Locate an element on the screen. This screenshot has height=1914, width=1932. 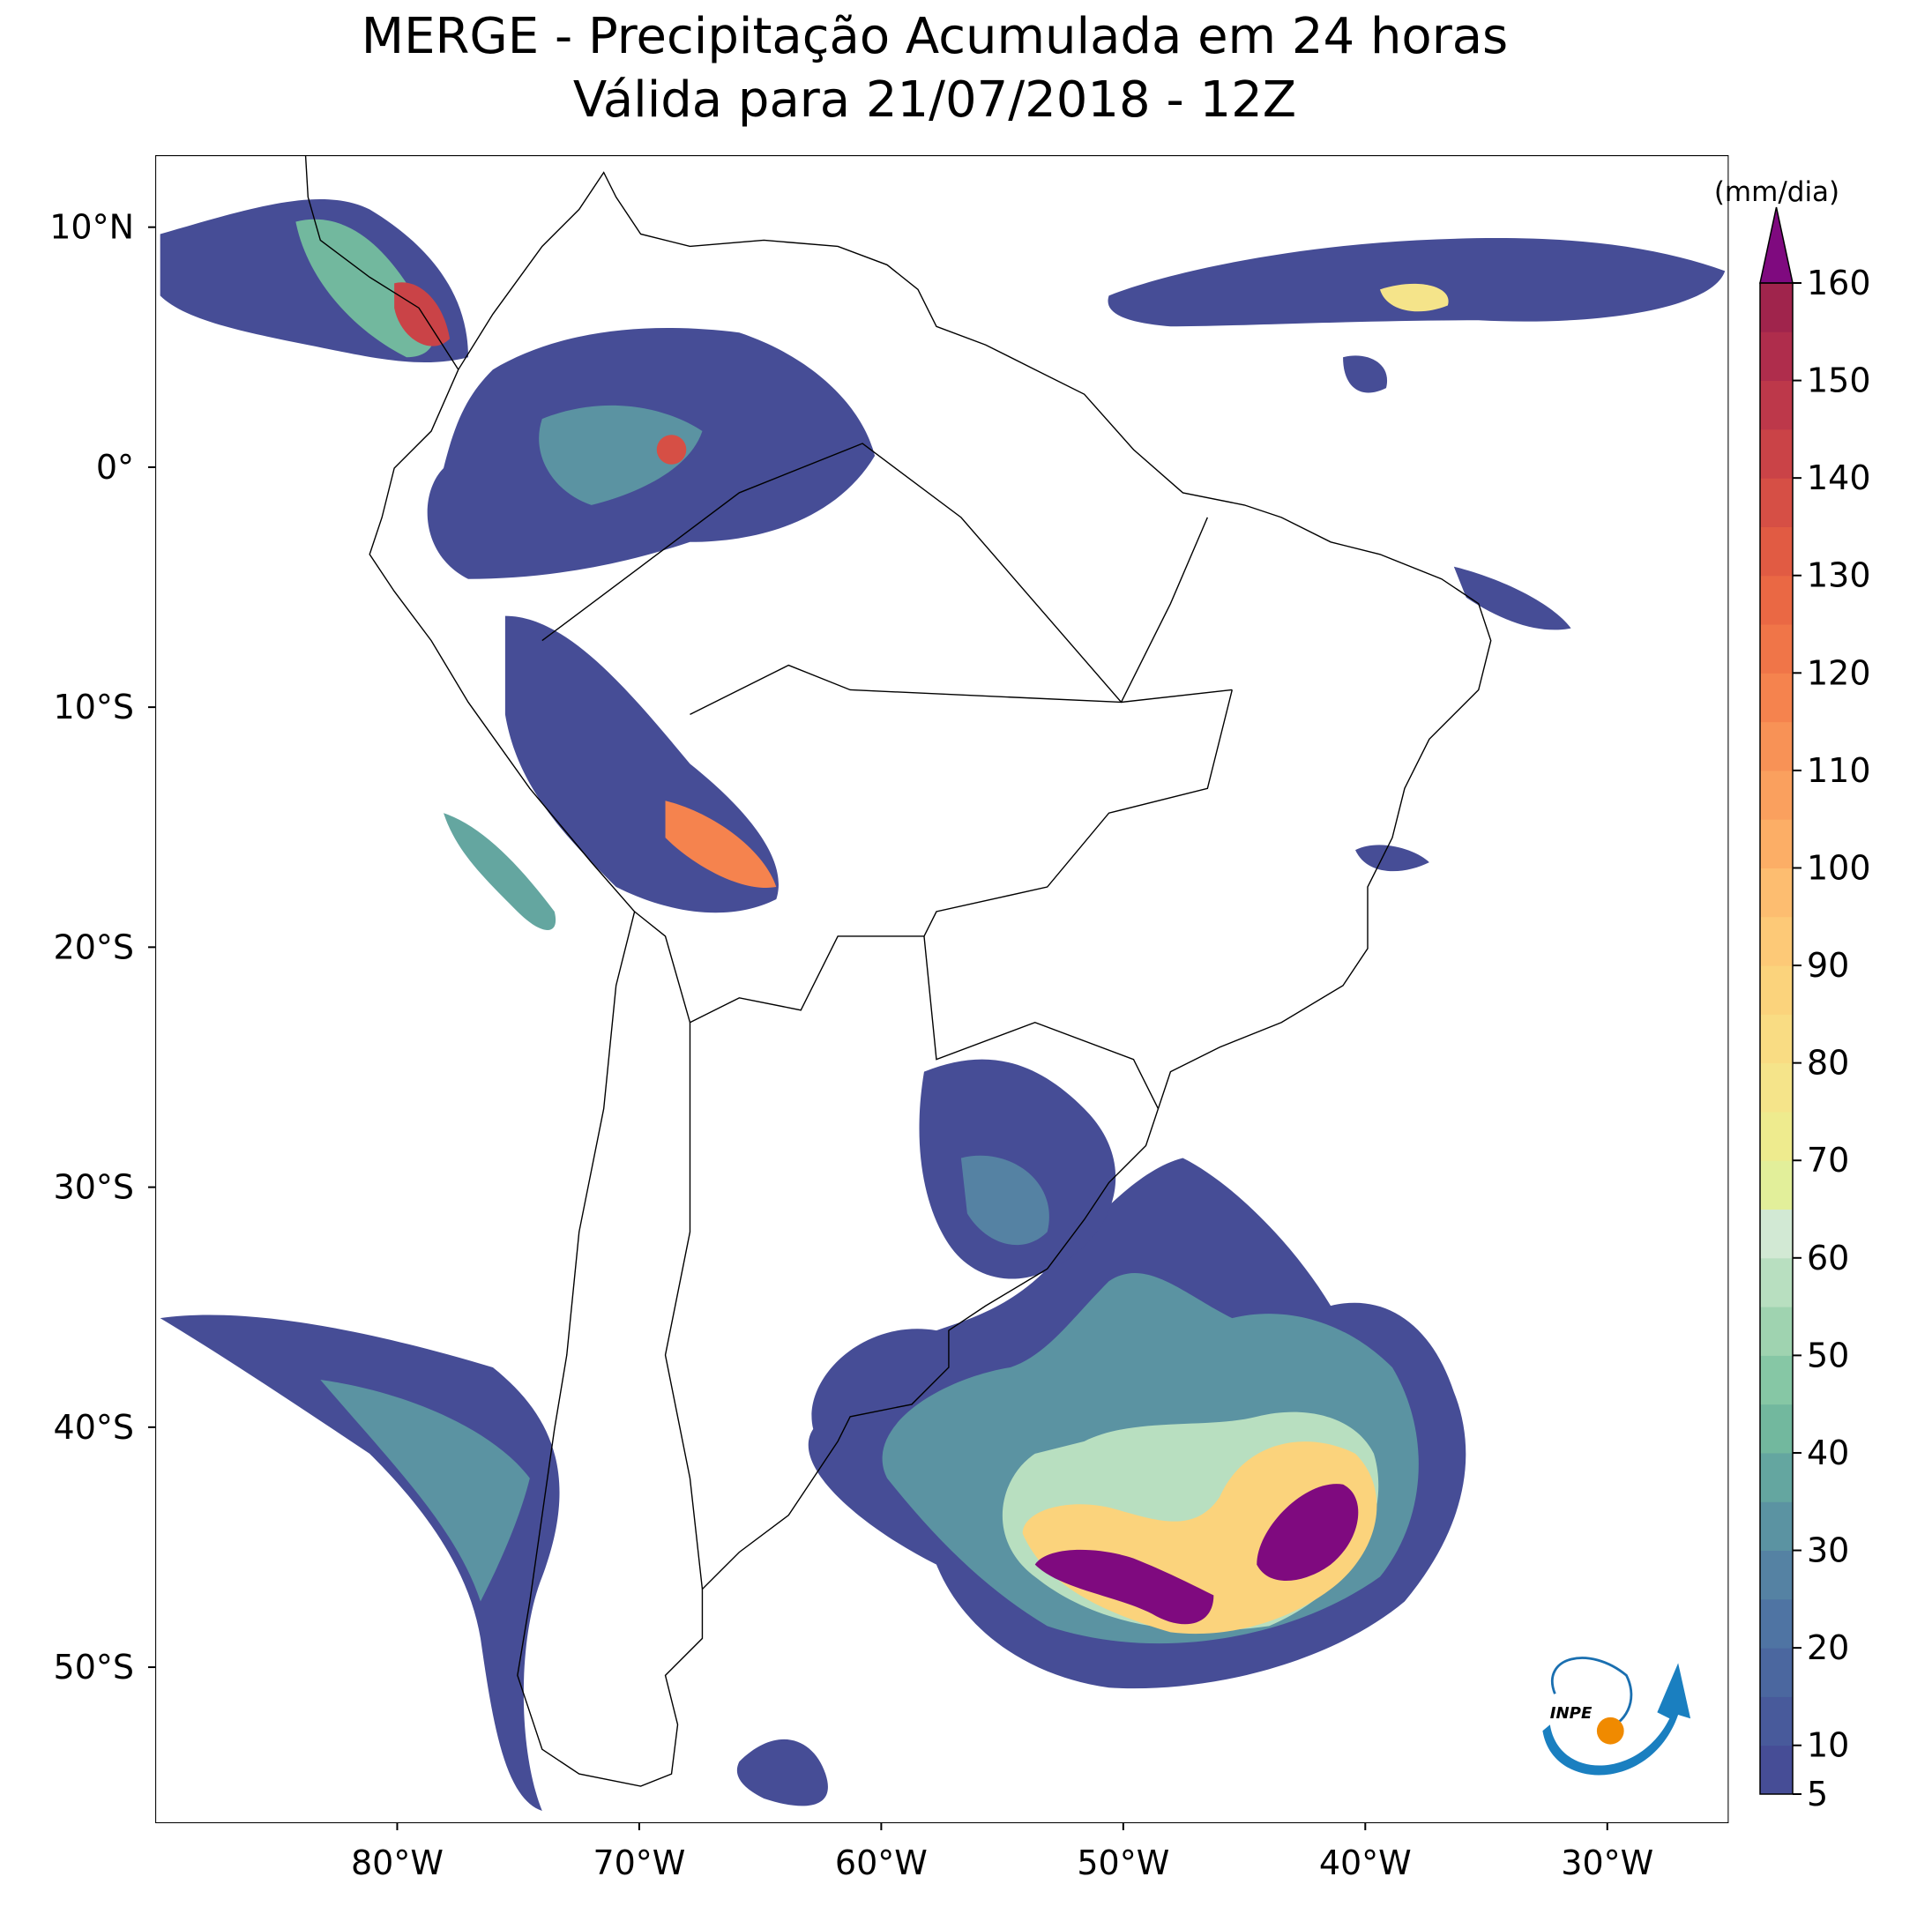
colorbar-tick-label: 90 is located at coordinates (1828, 965).